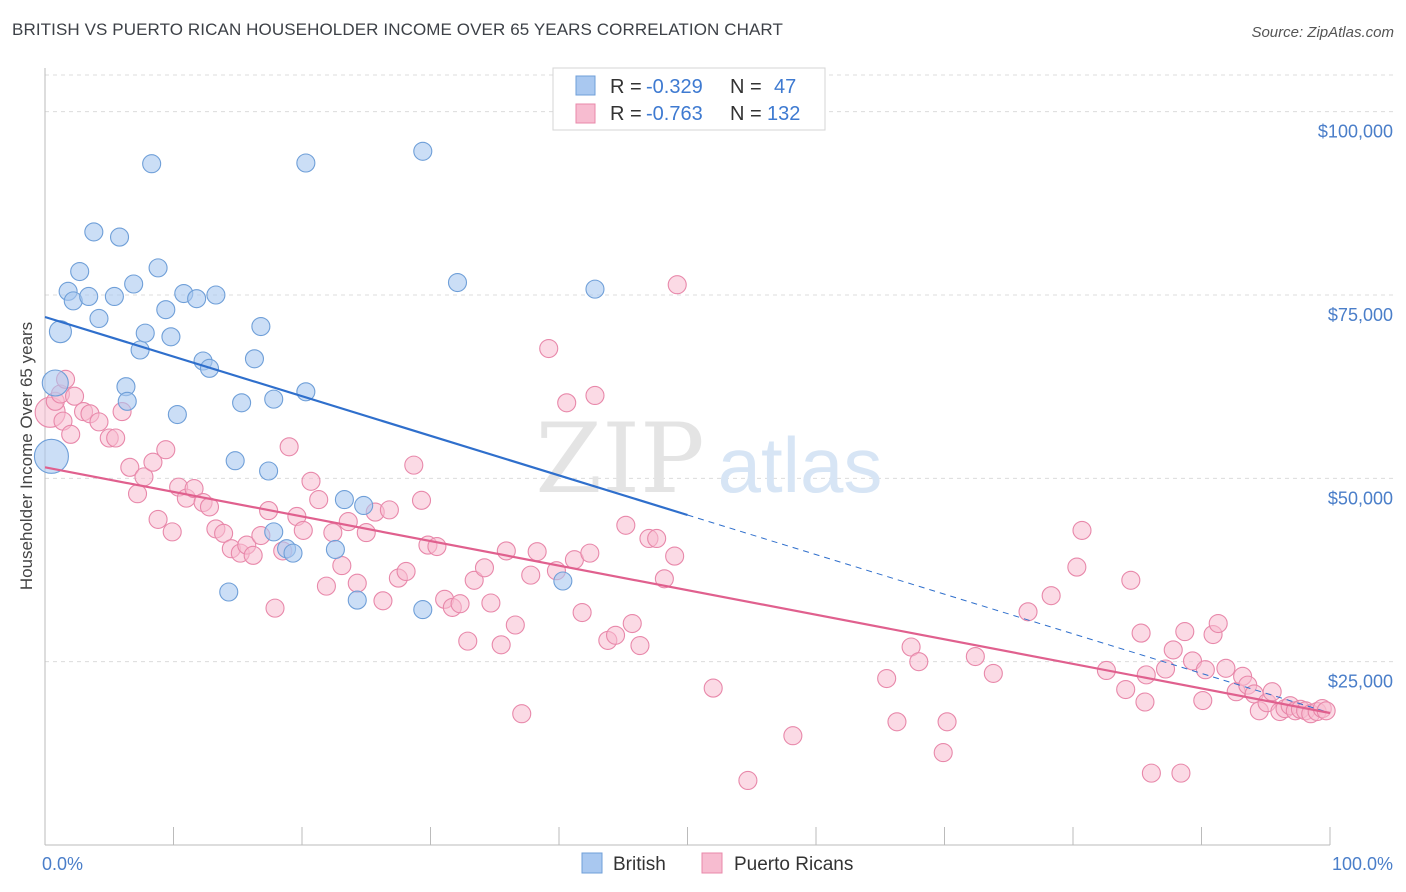  What do you see at coordinates (585, 85) in the screenshot?
I see `legend-swatch-british` at bounding box center [585, 85].